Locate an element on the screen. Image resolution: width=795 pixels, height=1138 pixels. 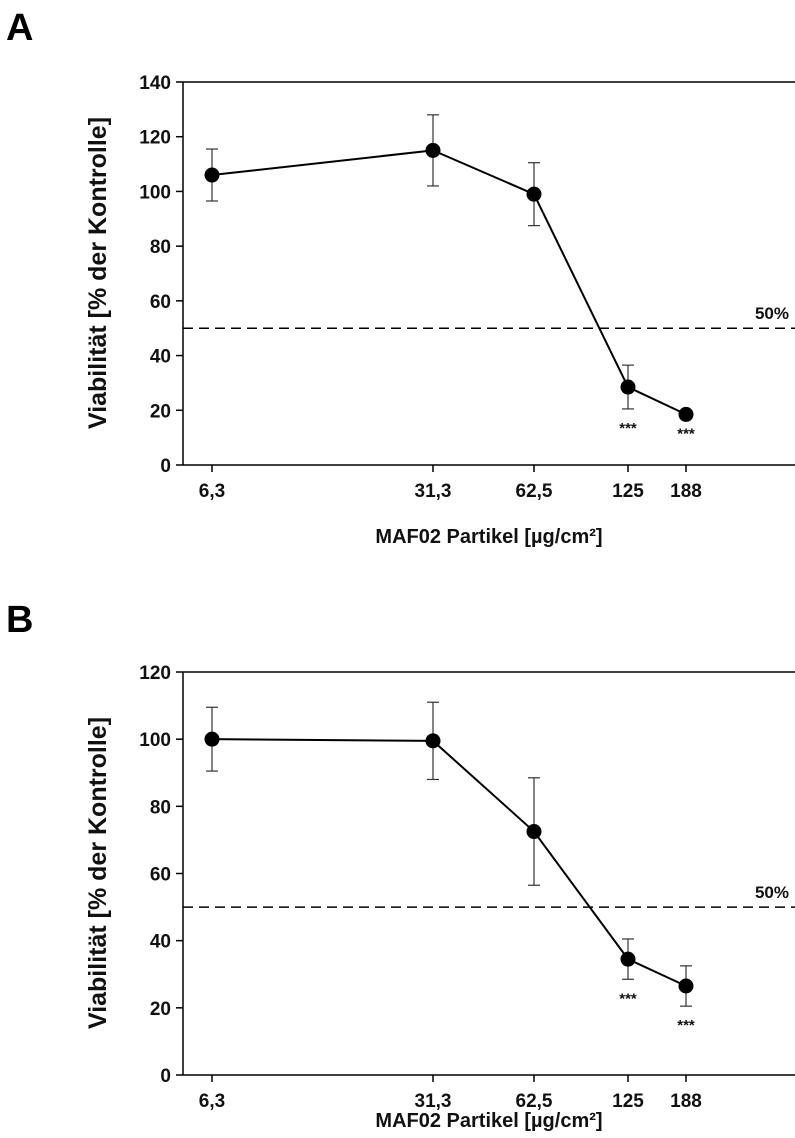
panel-letter: A is located at coordinates (19, 28).